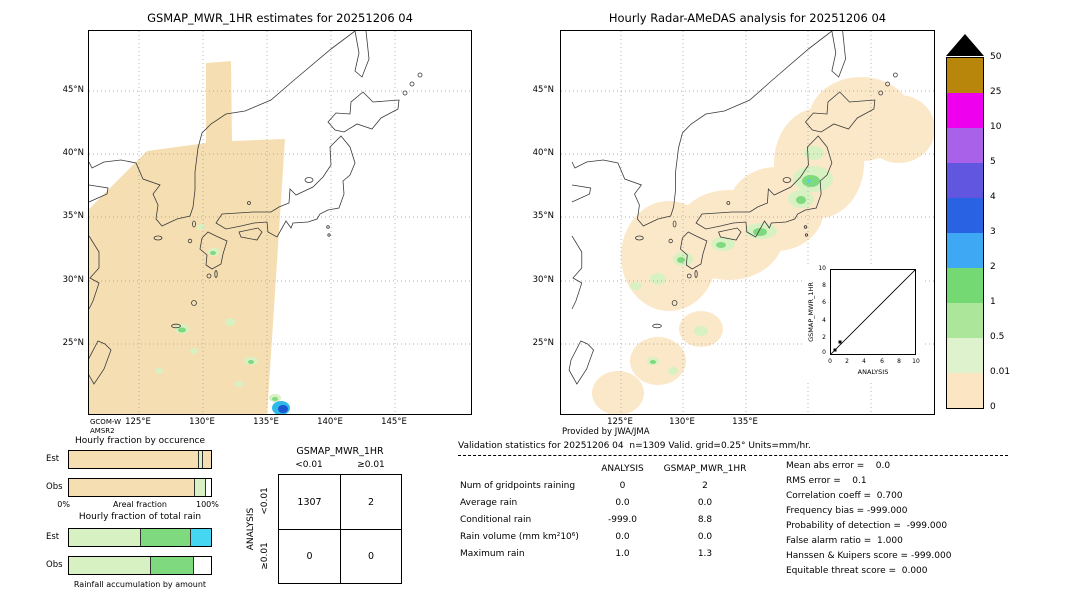  What do you see at coordinates (824, 352) in the screenshot?
I see `inset-y-tick: 0` at bounding box center [824, 352].